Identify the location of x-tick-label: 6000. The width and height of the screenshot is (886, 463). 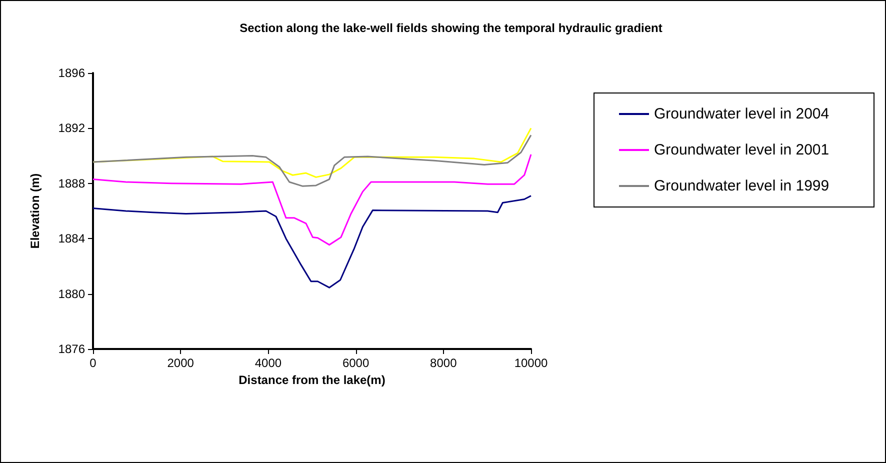
(356, 363).